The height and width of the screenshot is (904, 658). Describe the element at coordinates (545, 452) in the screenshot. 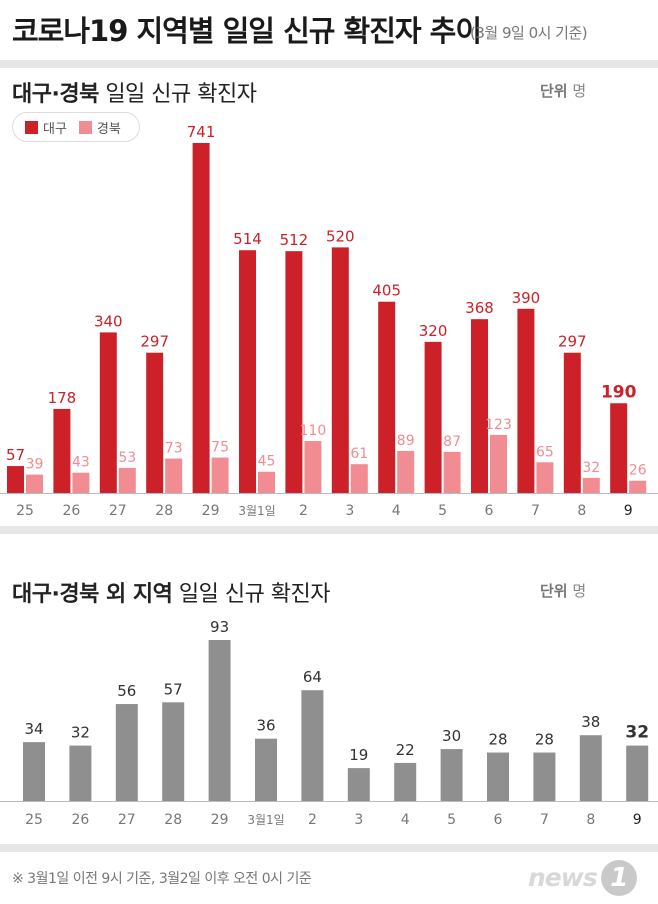

I see `data-label-gyeongbuk: 65` at that location.